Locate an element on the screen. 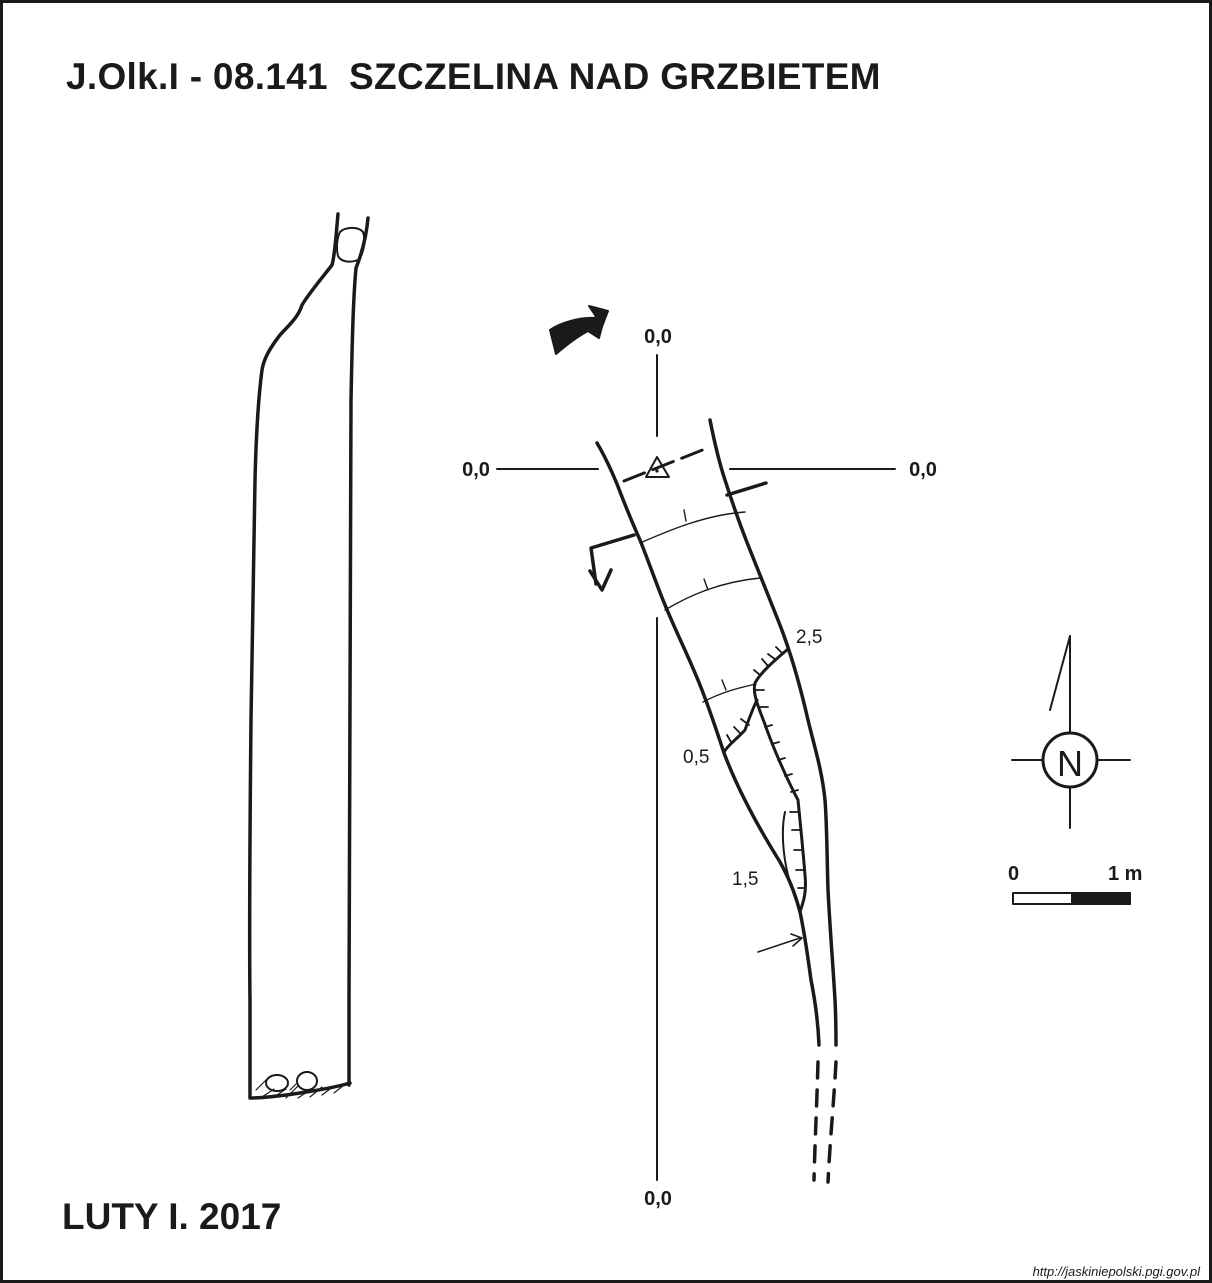 The width and height of the screenshot is (1212, 1283). longitudinal-section is located at coordinates (308, 656).